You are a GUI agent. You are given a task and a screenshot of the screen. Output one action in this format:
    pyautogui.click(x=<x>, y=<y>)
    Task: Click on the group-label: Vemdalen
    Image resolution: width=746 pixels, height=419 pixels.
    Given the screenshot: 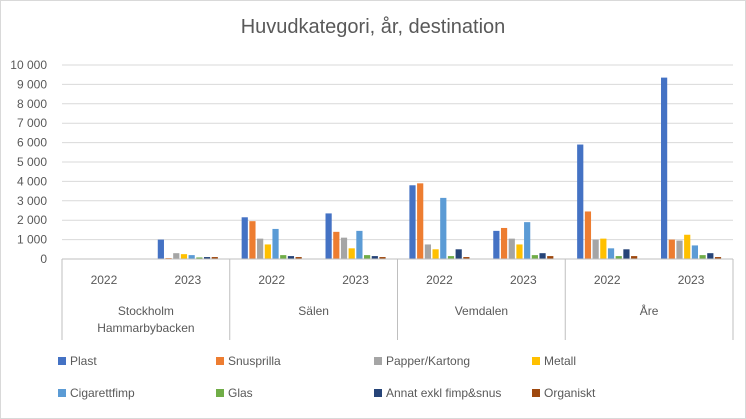 What is the action you would take?
    pyautogui.click(x=481, y=311)
    